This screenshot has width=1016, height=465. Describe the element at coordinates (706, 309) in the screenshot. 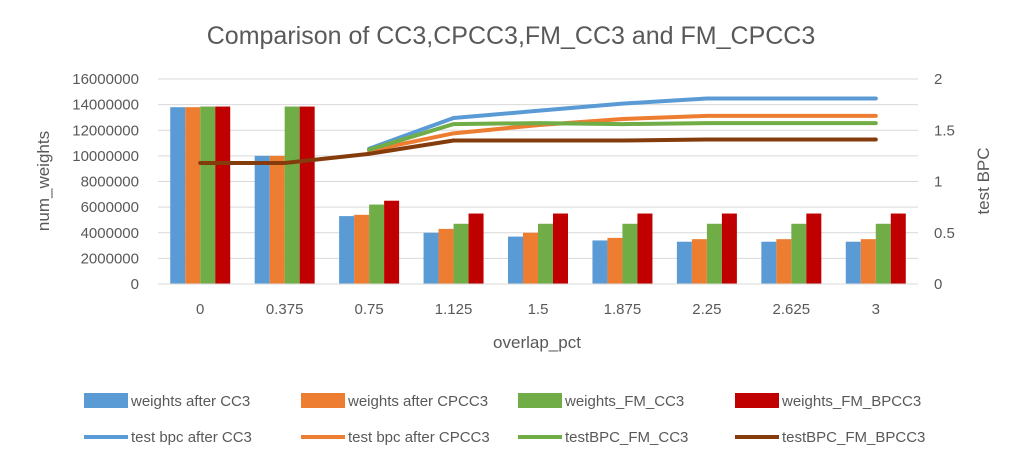

I see `x-tick-label: 2.25` at that location.